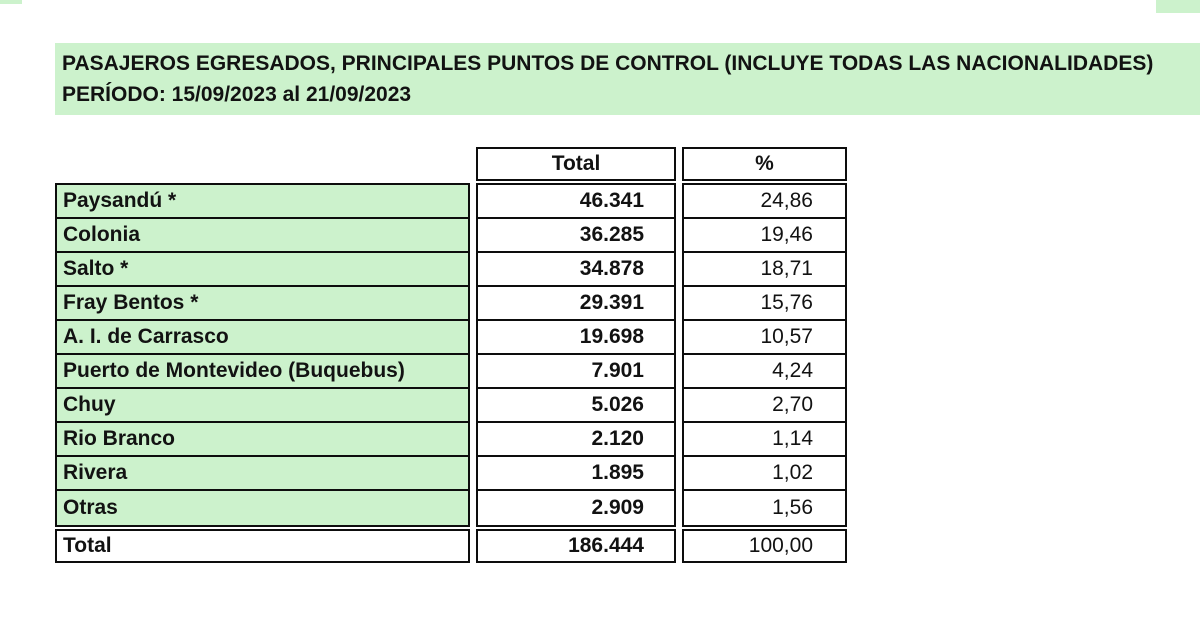 The image size is (1200, 618). What do you see at coordinates (576, 508) in the screenshot?
I see `table-row-total-value: 2.909` at bounding box center [576, 508].